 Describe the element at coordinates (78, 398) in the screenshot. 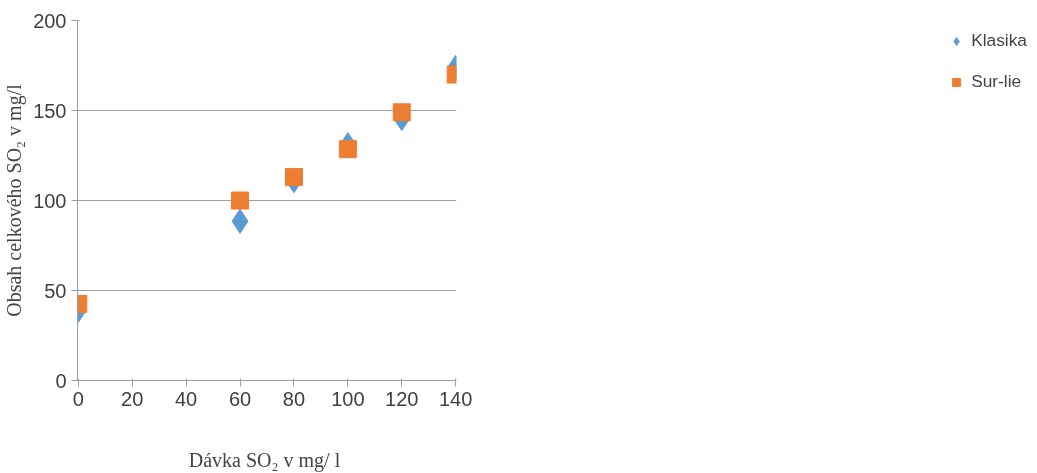

I see `x-tick-label: 0` at that location.